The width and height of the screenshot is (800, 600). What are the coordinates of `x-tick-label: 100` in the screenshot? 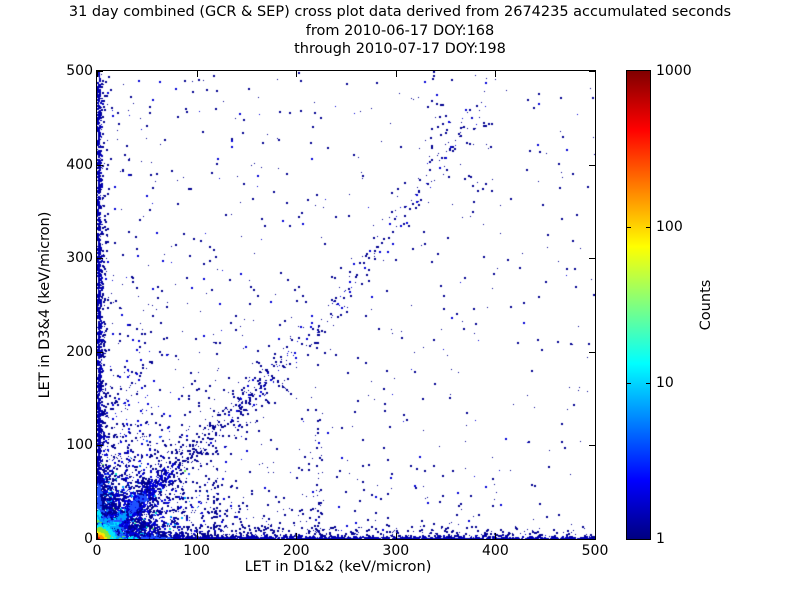 It's located at (196, 551).